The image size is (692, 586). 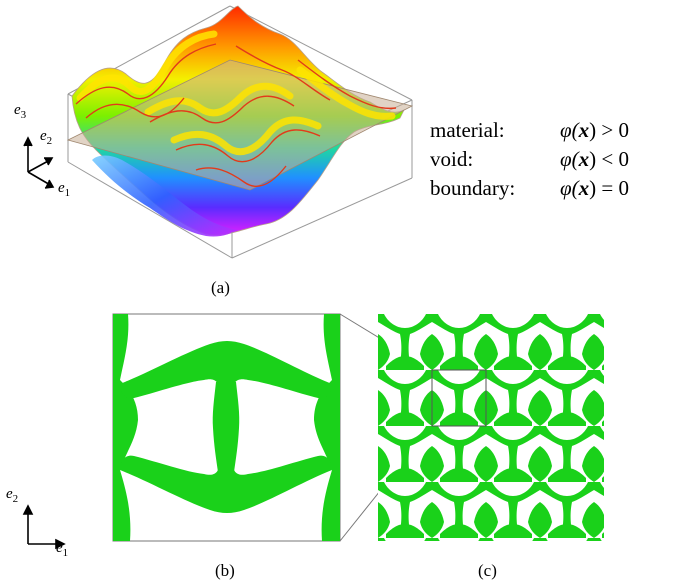 What do you see at coordinates (327, 427) in the screenshot?
I see `material-right-bar` at bounding box center [327, 427].